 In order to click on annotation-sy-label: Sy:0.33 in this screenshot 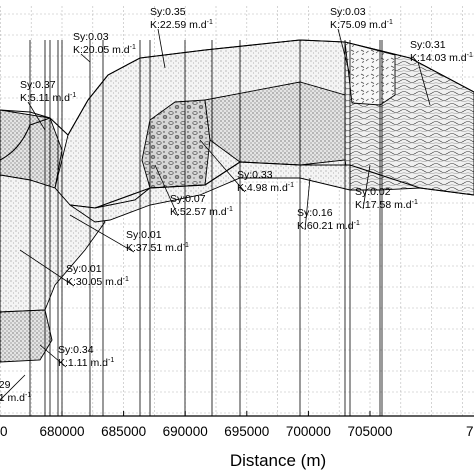, I will do `click(255, 175)`.